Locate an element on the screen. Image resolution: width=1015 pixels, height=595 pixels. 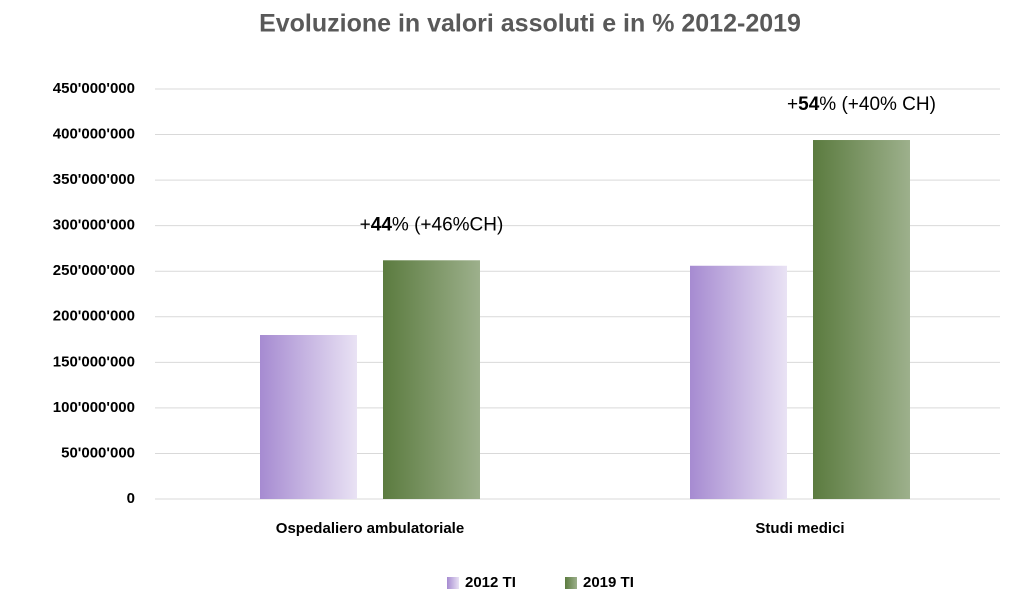
legend-label: 2012 TI is located at coordinates (490, 582).